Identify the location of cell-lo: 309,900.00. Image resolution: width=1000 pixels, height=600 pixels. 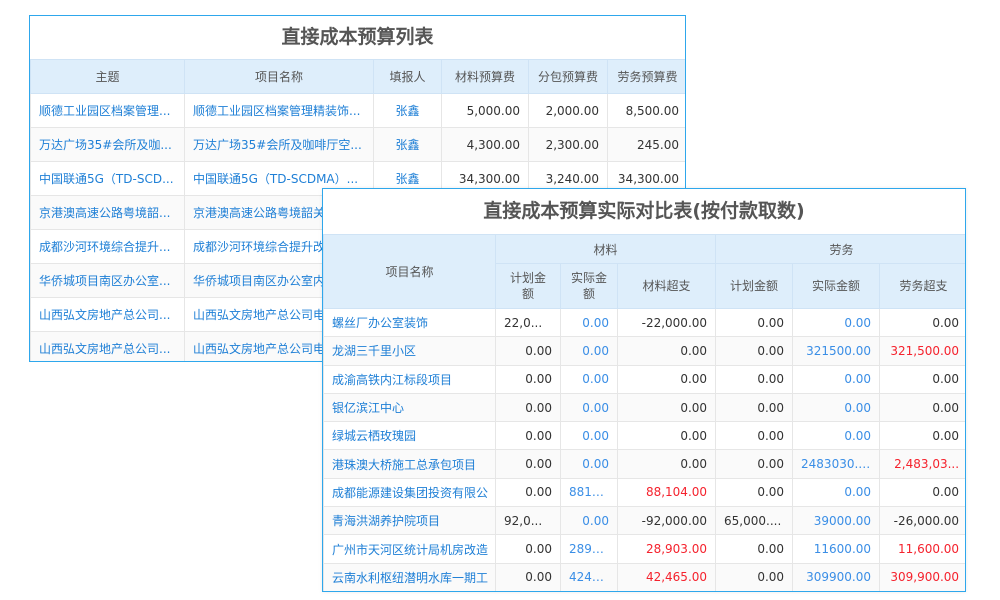
(922, 576).